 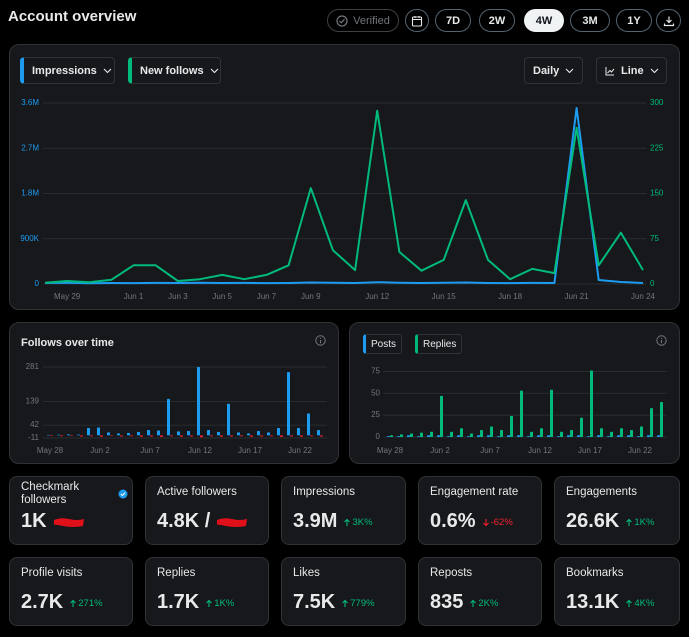 What do you see at coordinates (417, 20) in the screenshot?
I see `calendar-button` at bounding box center [417, 20].